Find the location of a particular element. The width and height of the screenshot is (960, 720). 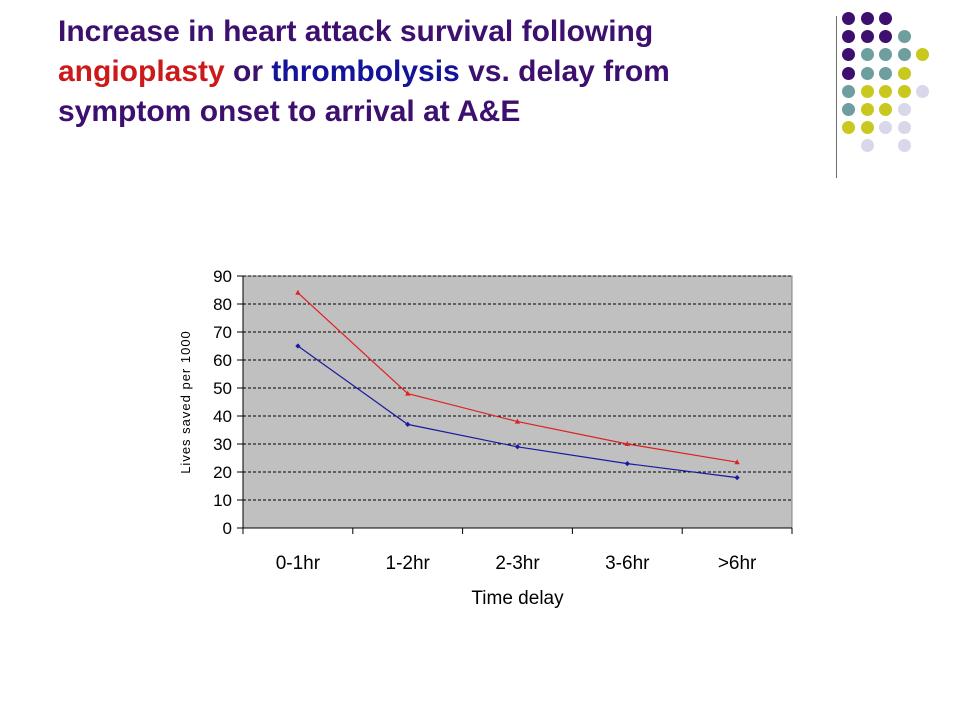

y-tick-label: 60 is located at coordinates (222, 360).